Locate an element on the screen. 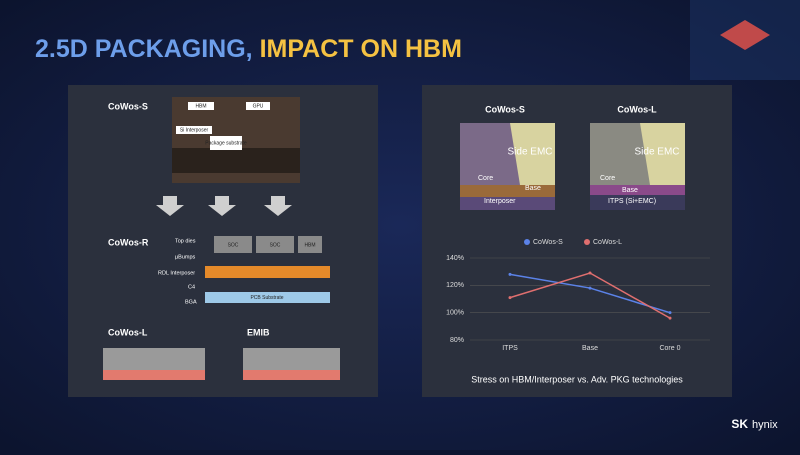 This screenshot has height=455, width=800. logo: hynix is located at coordinates (765, 425).